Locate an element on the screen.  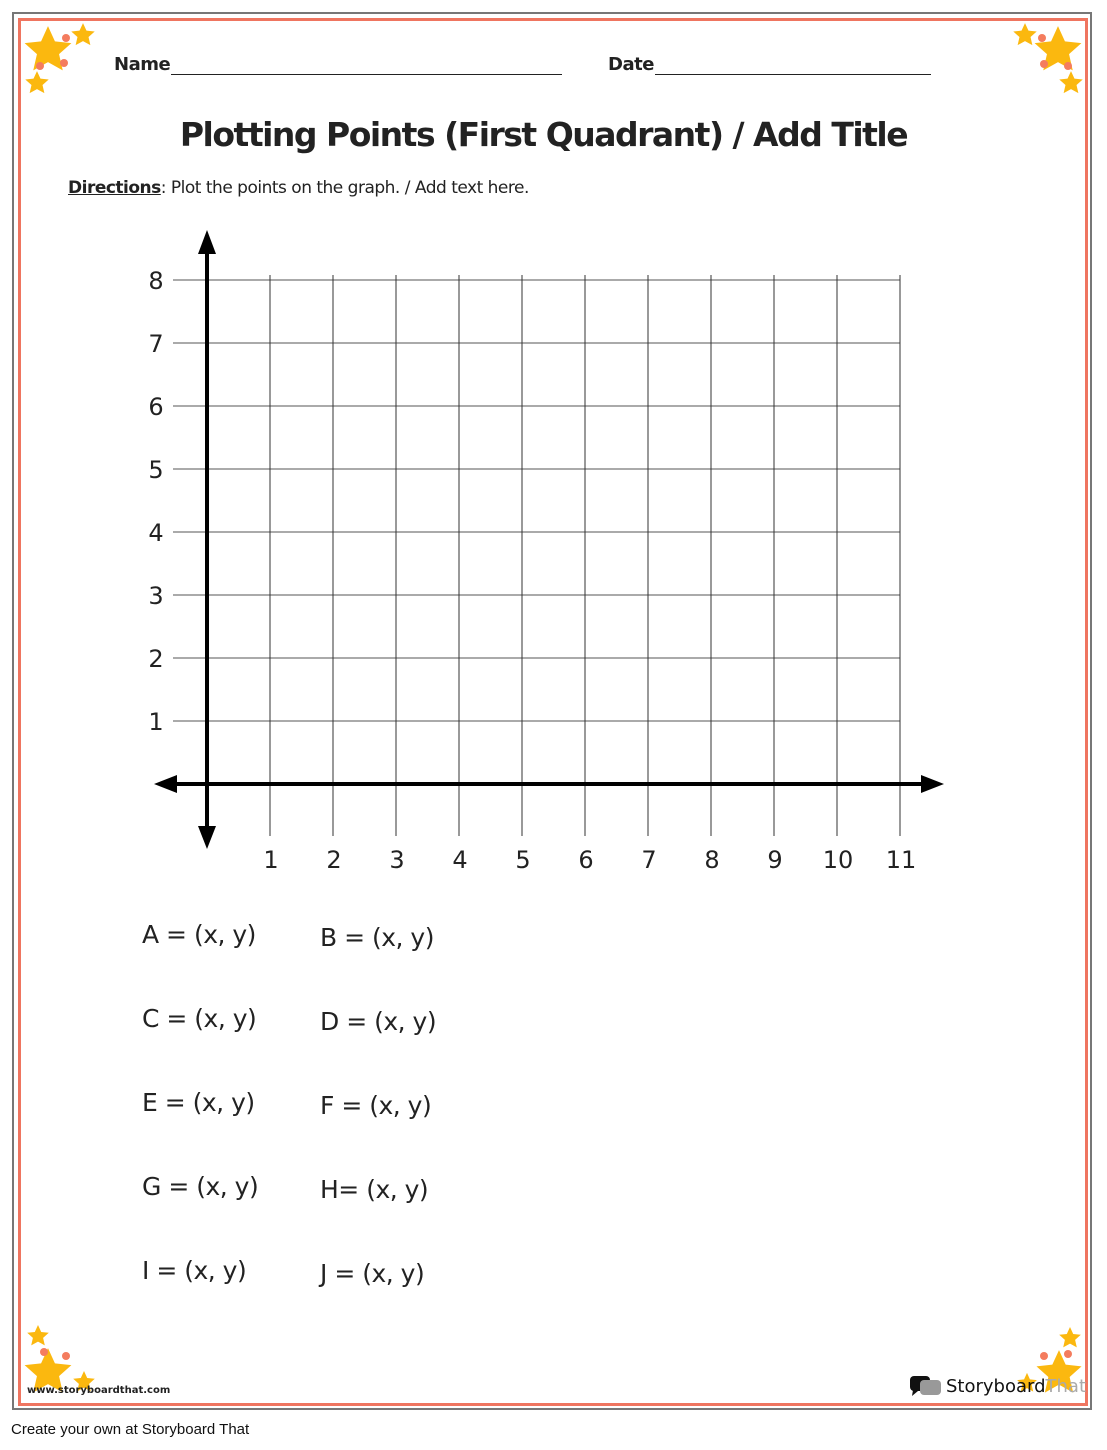
y-tick-label: 2 is located at coordinates (155, 659).